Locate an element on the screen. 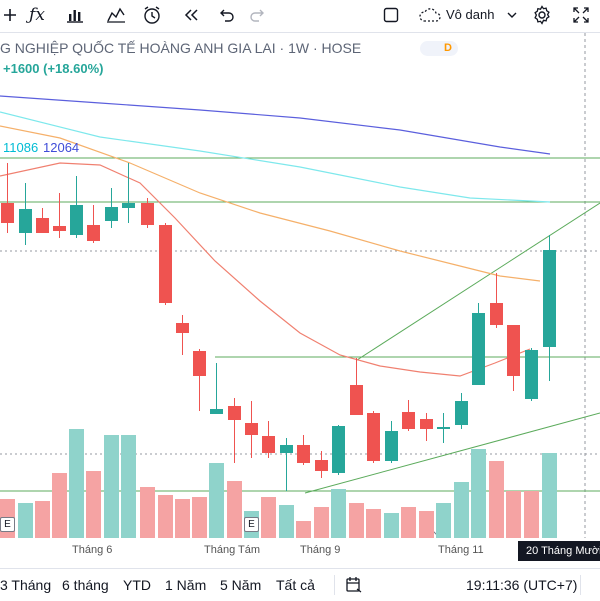 The width and height of the screenshot is (600, 601). undo-icon is located at coordinates (227, 15).